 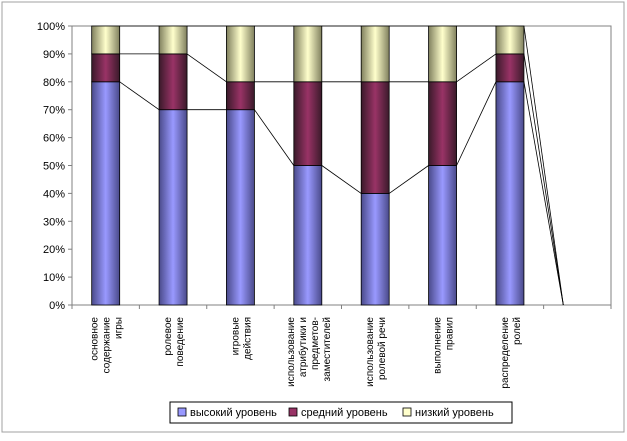 I want to click on x-tick-label: ролевой речи, so click(x=382, y=348).